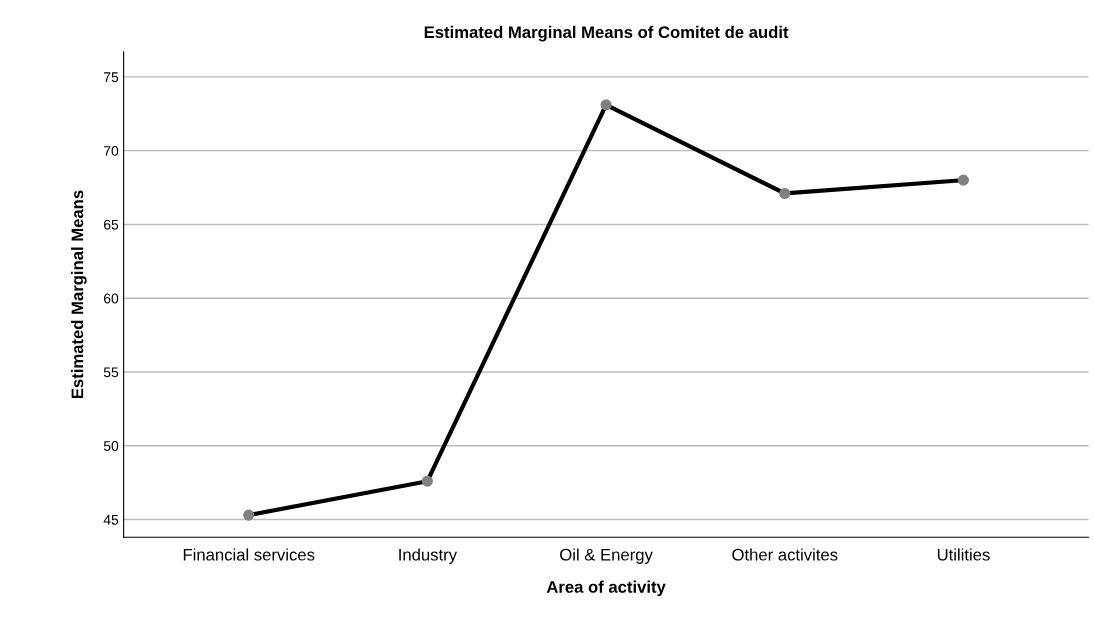 This screenshot has height=624, width=1094. Describe the element at coordinates (111, 150) in the screenshot. I see `y-tick-label: 70` at that location.